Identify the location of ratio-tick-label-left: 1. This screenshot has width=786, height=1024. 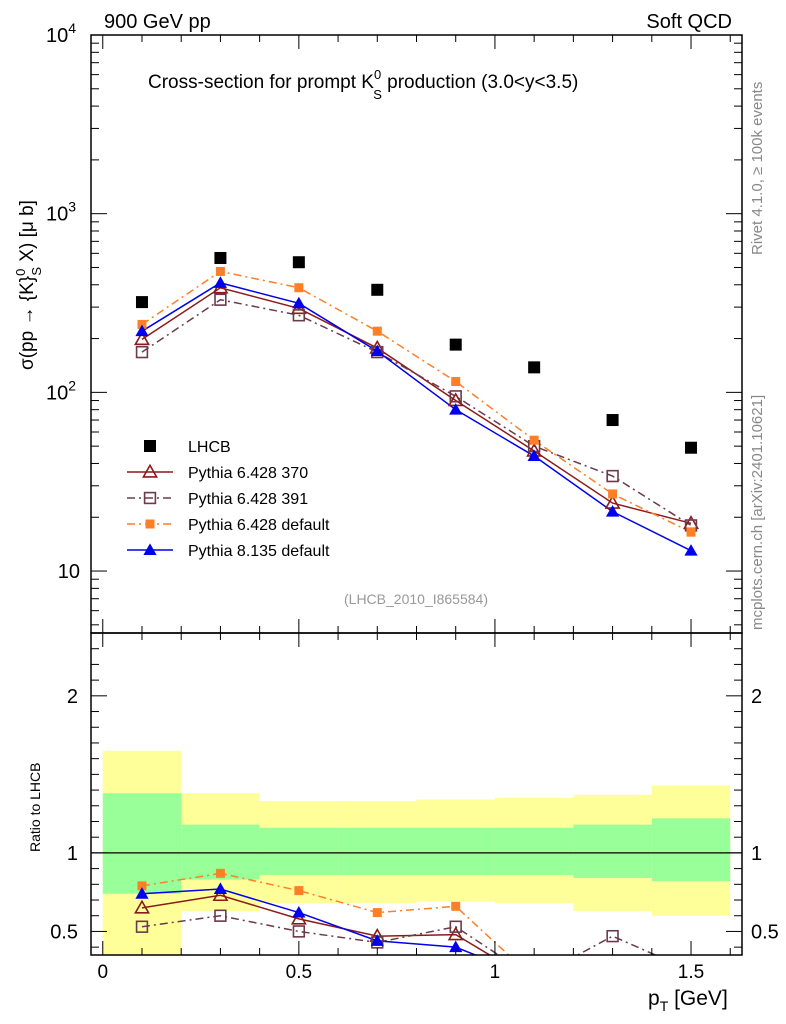
(72, 854).